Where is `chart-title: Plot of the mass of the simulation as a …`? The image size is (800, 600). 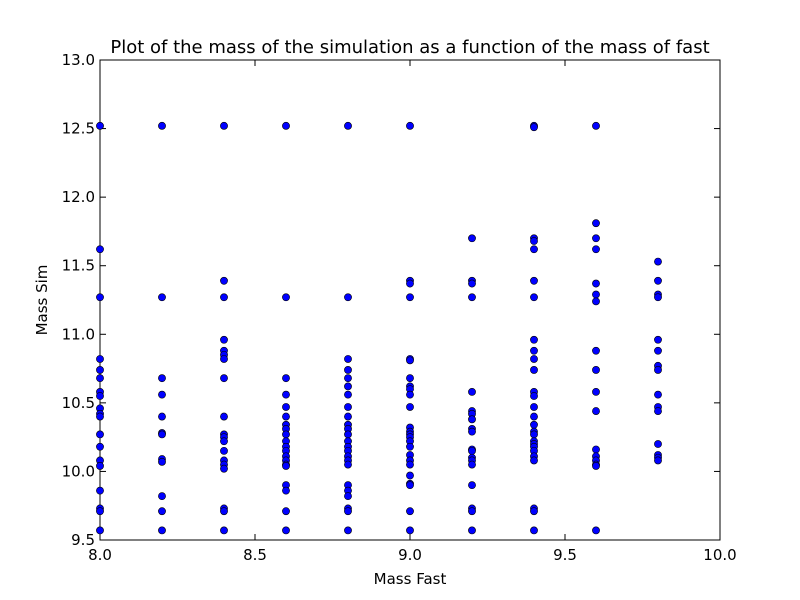
chart-title: Plot of the mass of the simulation as a … is located at coordinates (409, 47).